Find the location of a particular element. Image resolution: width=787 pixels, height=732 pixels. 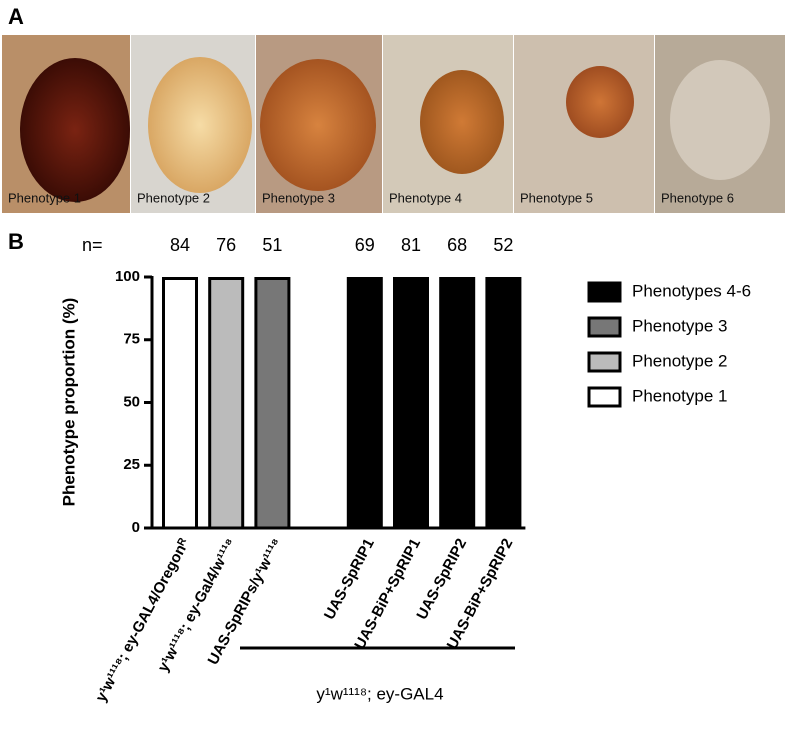

y-tick-label: 25 is located at coordinates (131, 464).